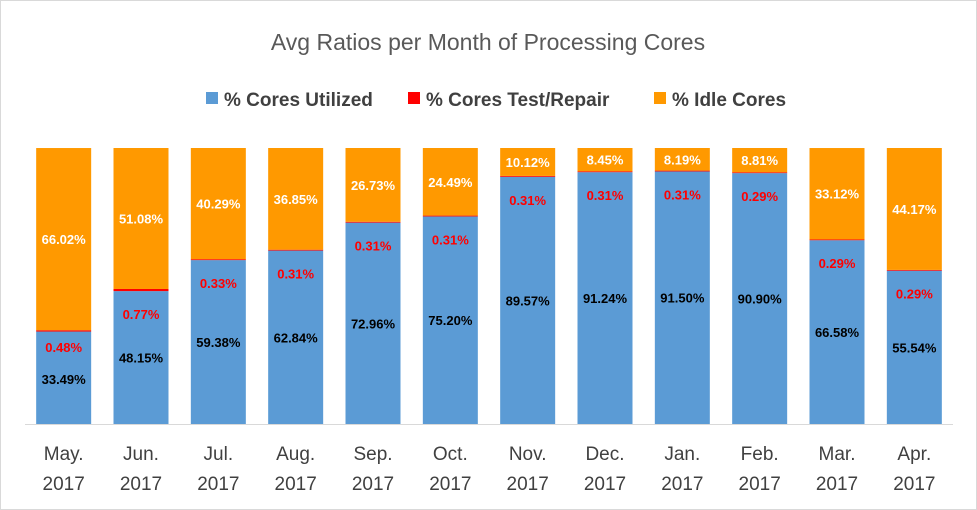 The height and width of the screenshot is (510, 977). I want to click on data-label-series-2: 51.08%, so click(141, 218).